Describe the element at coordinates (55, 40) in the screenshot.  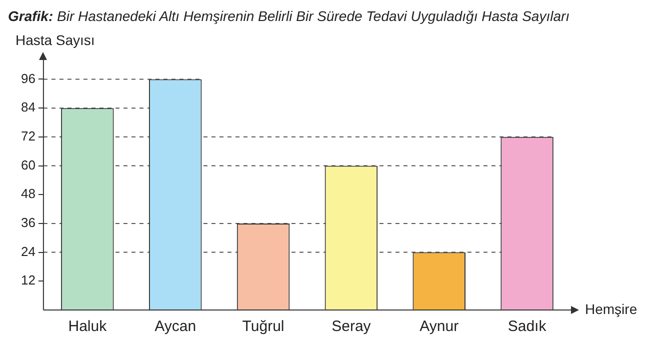
I see `y-axis-title: Hasta Sayısı` at that location.